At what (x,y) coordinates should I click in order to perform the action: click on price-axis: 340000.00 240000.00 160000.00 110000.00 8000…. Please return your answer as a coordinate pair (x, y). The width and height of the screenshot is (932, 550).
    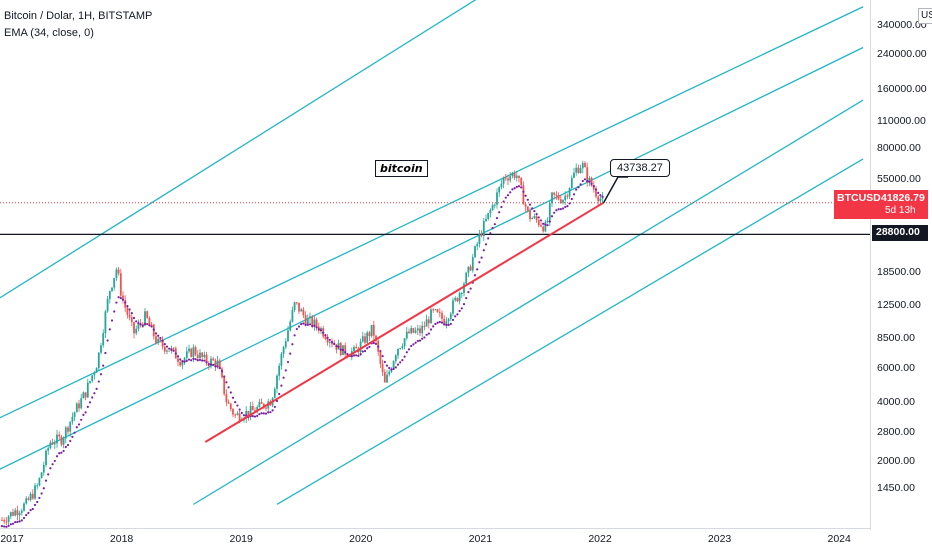
    Looking at the image, I should click on (901, 265).